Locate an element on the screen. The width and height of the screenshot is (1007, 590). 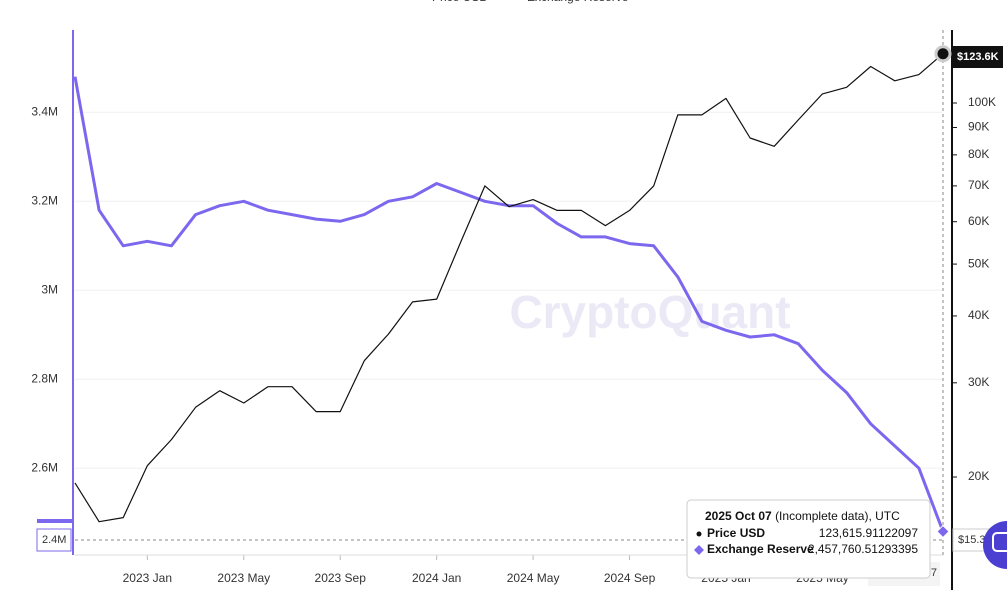
legend-label: Price USD is located at coordinates (460, 2).